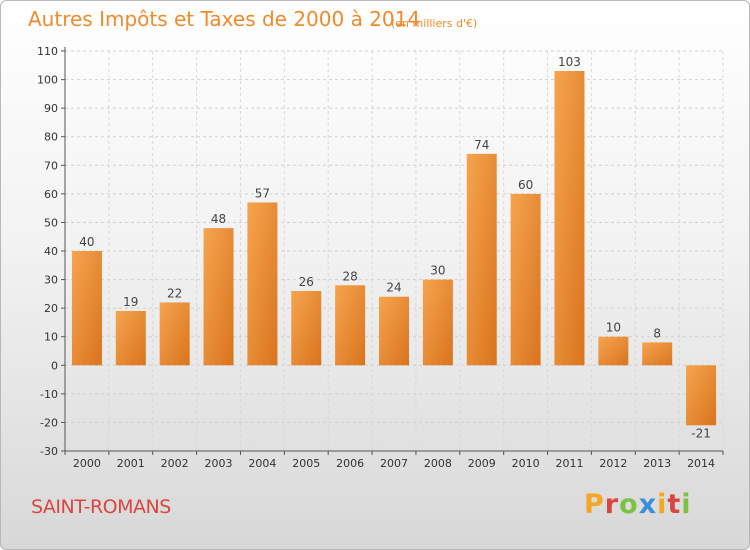 The height and width of the screenshot is (550, 750). I want to click on x-tick-label: 2011, so click(569, 463).